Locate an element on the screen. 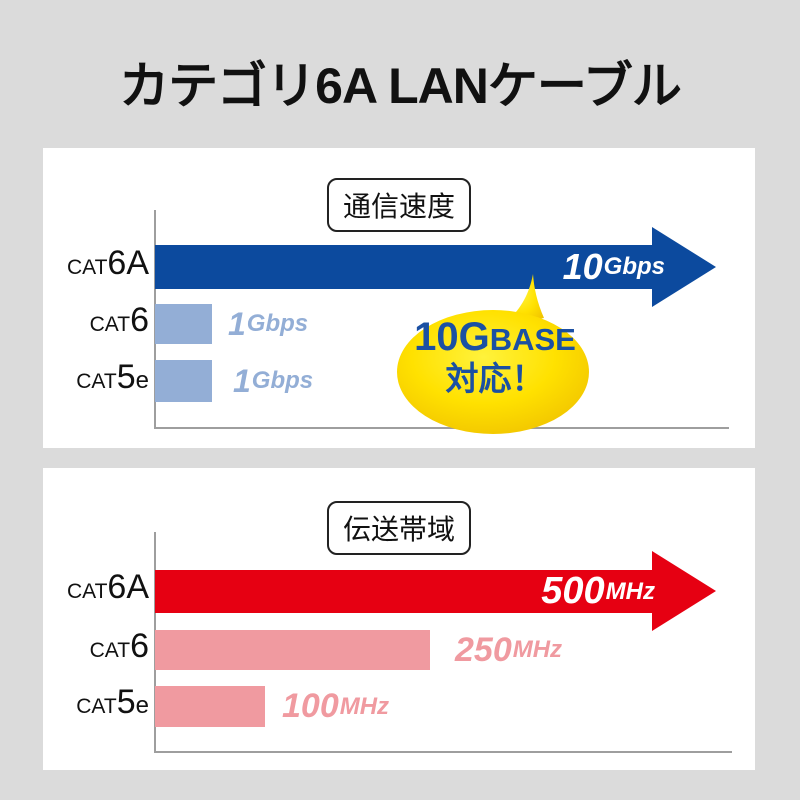 The width and height of the screenshot is (800, 800). bandwidth-category-label-cat5e: CAT5e is located at coordinates (101, 702).